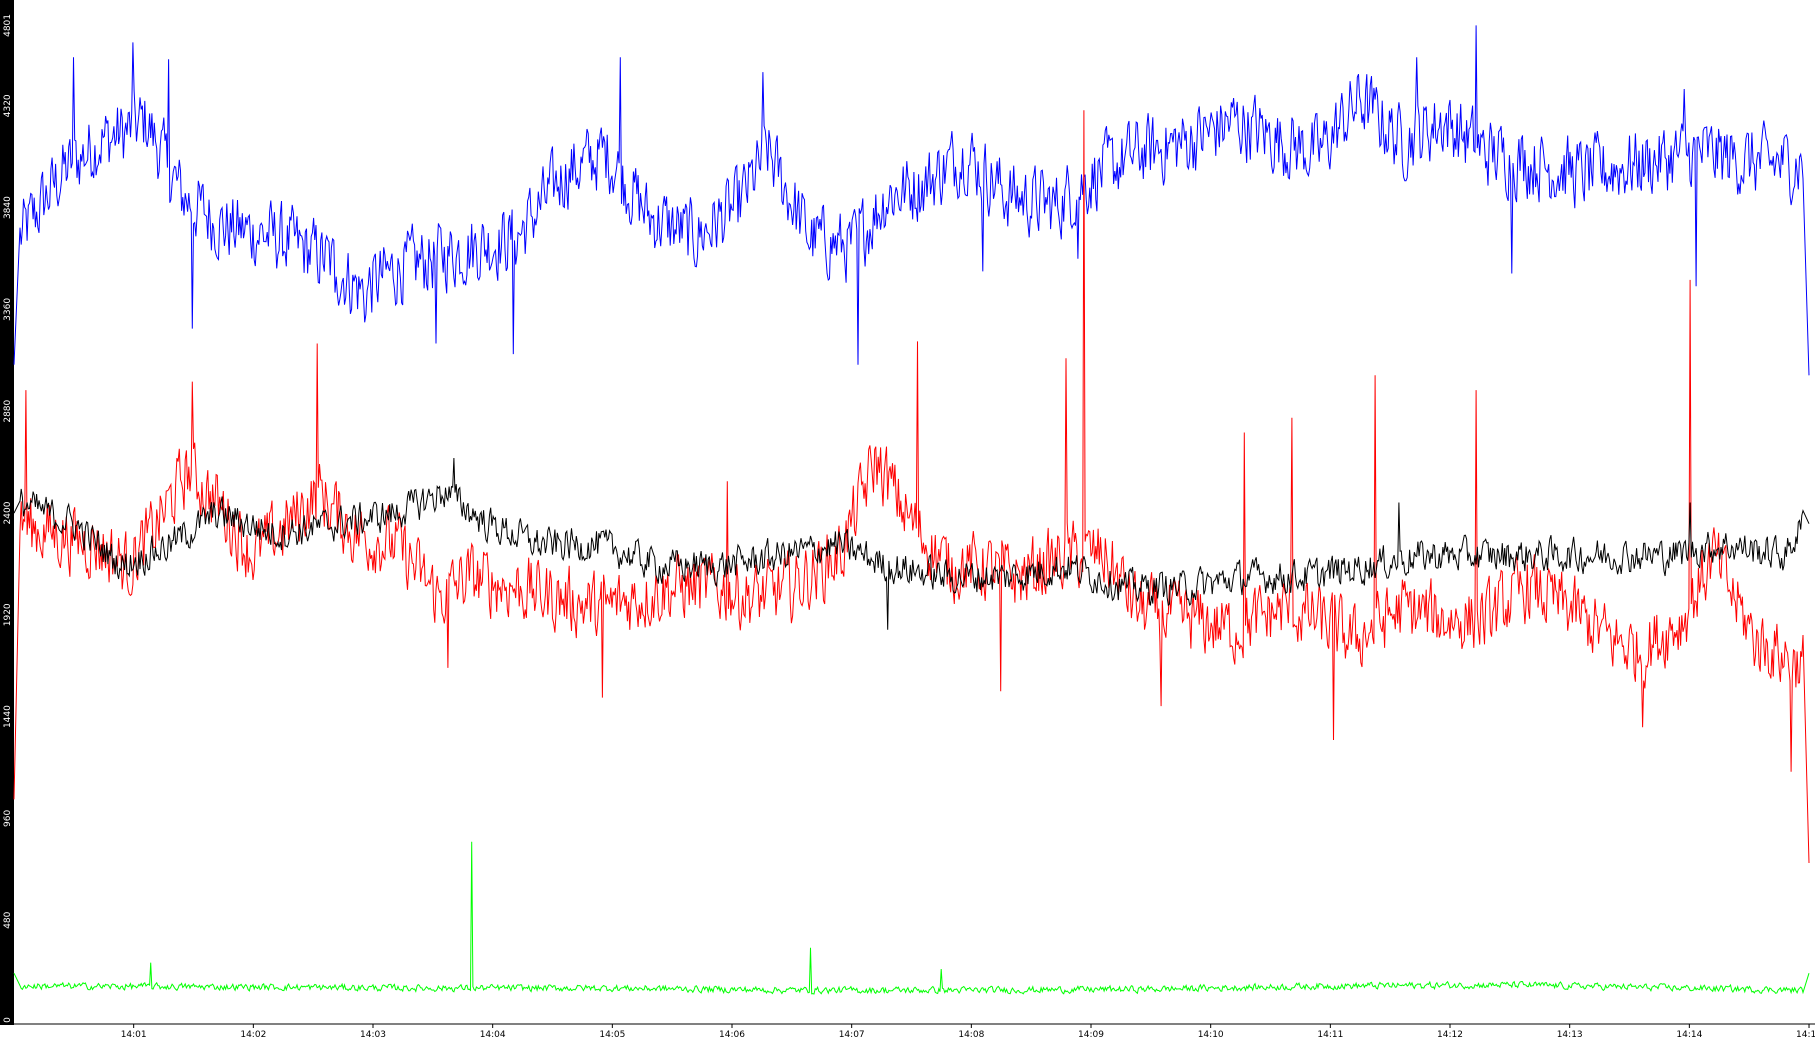 The image size is (1815, 1043). I want to click on x-tick-label: 14:10, so click(1211, 1034).